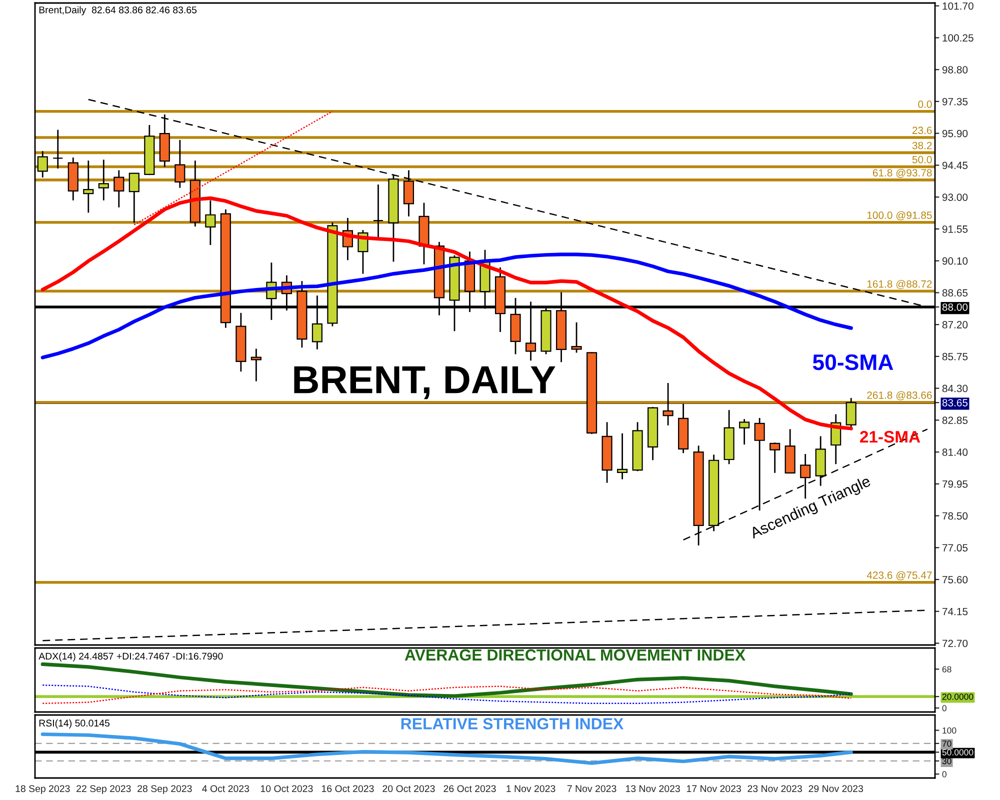 The height and width of the screenshot is (800, 1000). Describe the element at coordinates (955, 452) in the screenshot. I see `y-tick-label: 81.40` at that location.